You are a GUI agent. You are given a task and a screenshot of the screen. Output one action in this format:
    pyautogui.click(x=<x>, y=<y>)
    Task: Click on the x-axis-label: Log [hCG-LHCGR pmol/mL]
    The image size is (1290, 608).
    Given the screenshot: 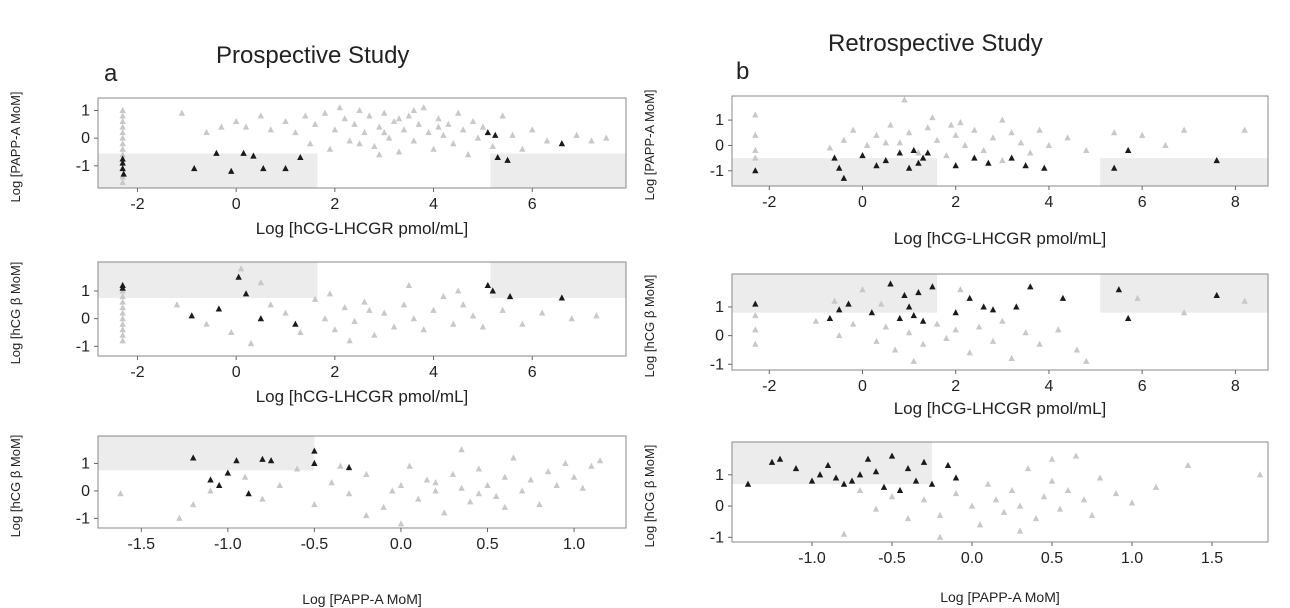 What is the action you would take?
    pyautogui.click(x=1000, y=238)
    